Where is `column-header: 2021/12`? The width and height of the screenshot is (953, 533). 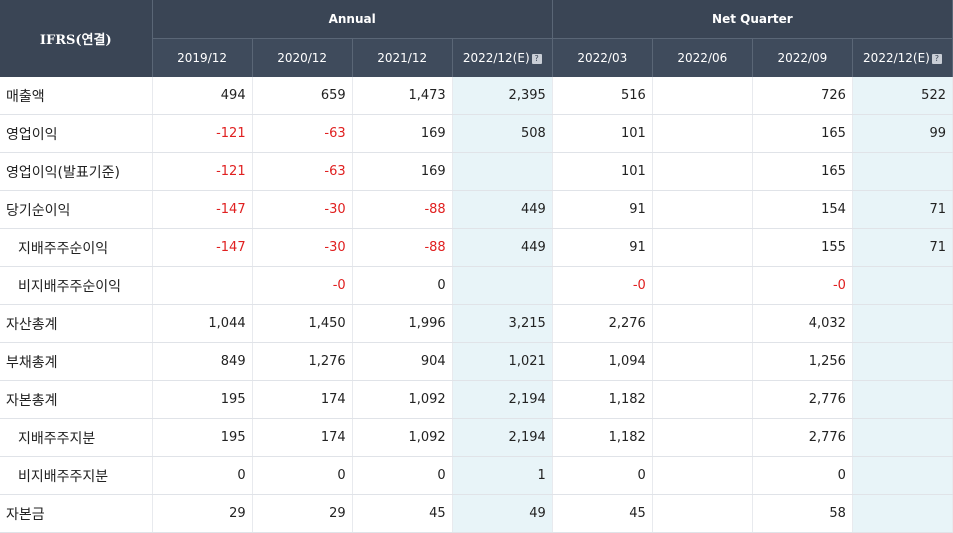 column-header: 2021/12 is located at coordinates (402, 57).